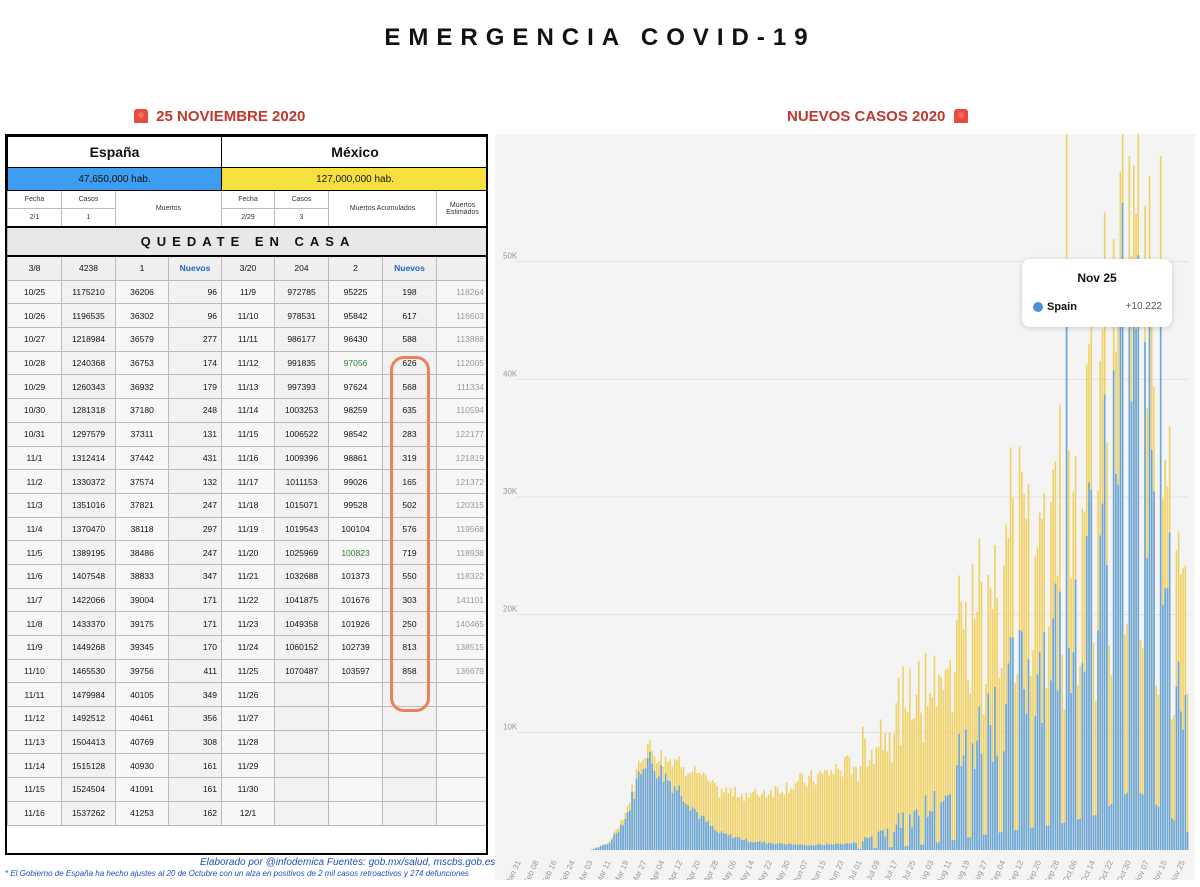 Image resolution: width=1200 pixels, height=887 pixels. I want to click on table-cell: 297, so click(195, 529).